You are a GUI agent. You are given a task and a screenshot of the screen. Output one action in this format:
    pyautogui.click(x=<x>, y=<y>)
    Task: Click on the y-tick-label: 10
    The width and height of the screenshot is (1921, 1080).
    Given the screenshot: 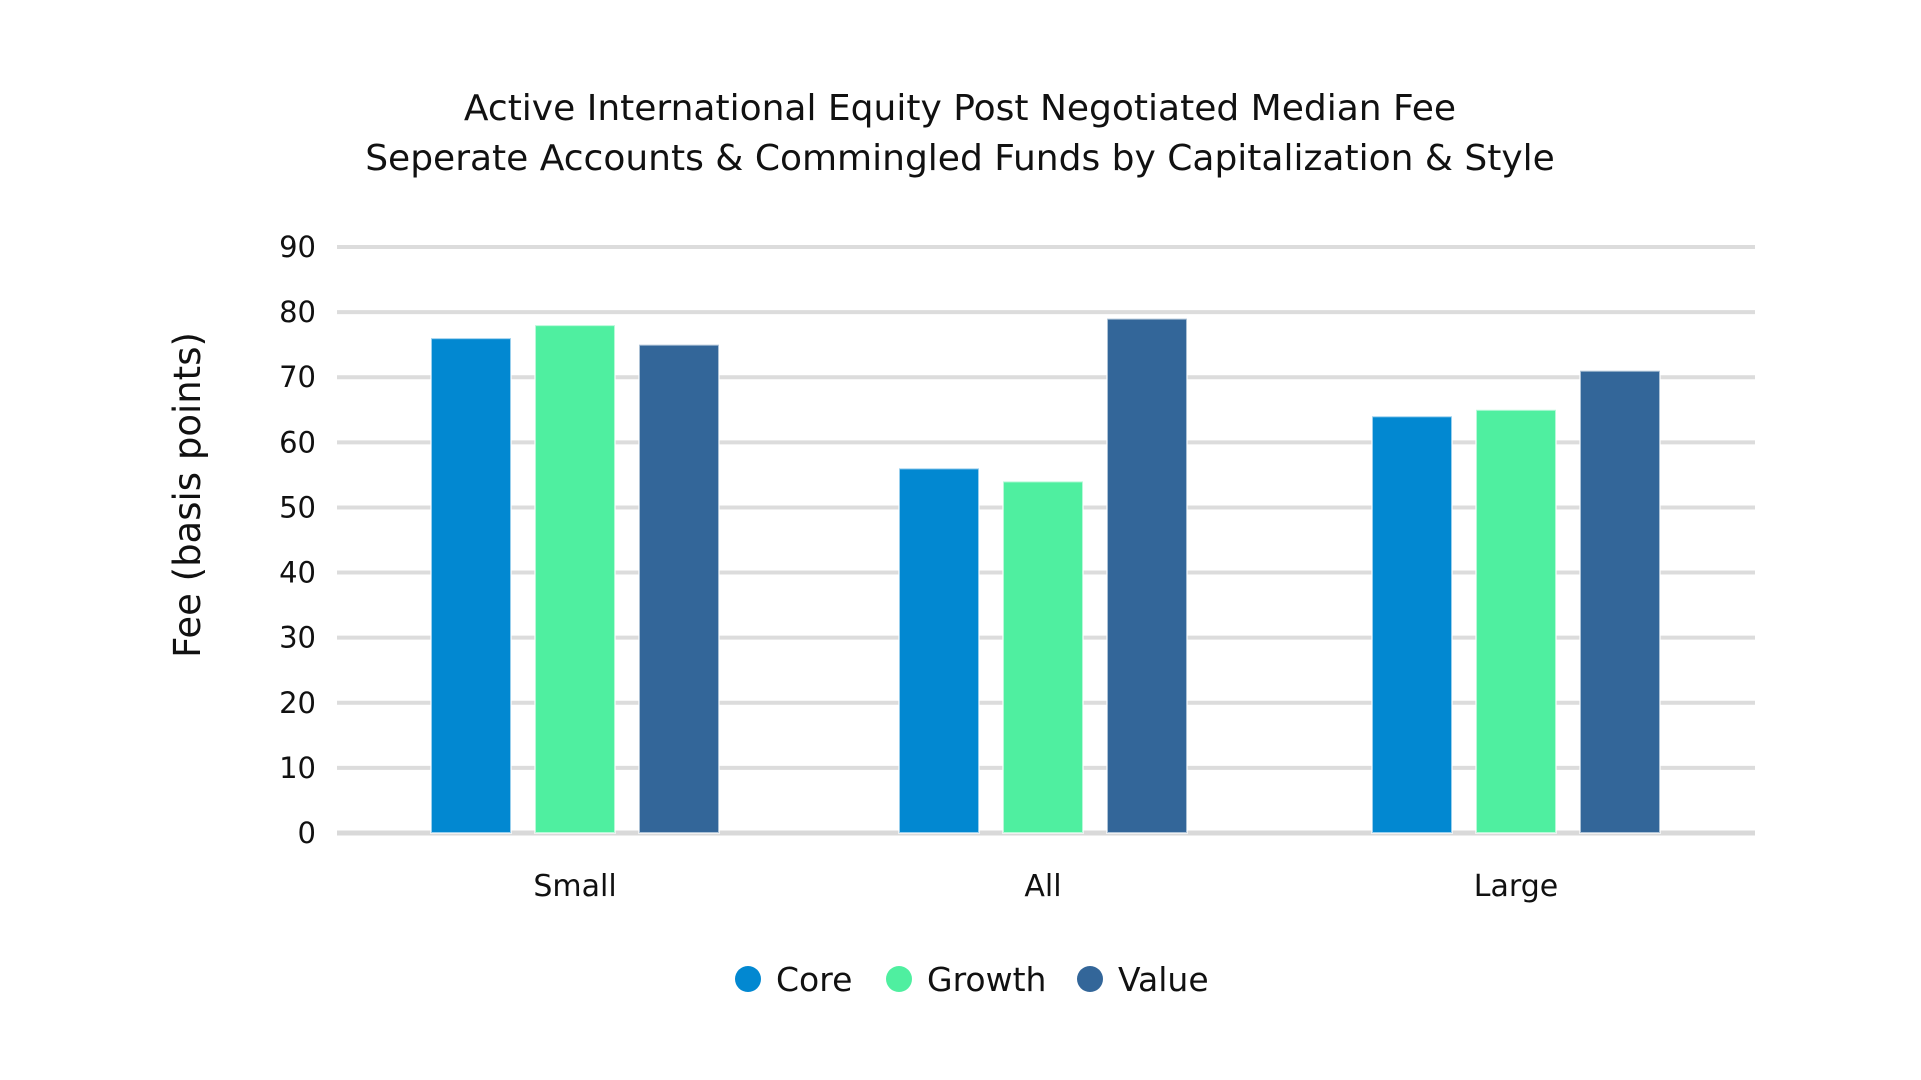 What is the action you would take?
    pyautogui.click(x=297, y=768)
    